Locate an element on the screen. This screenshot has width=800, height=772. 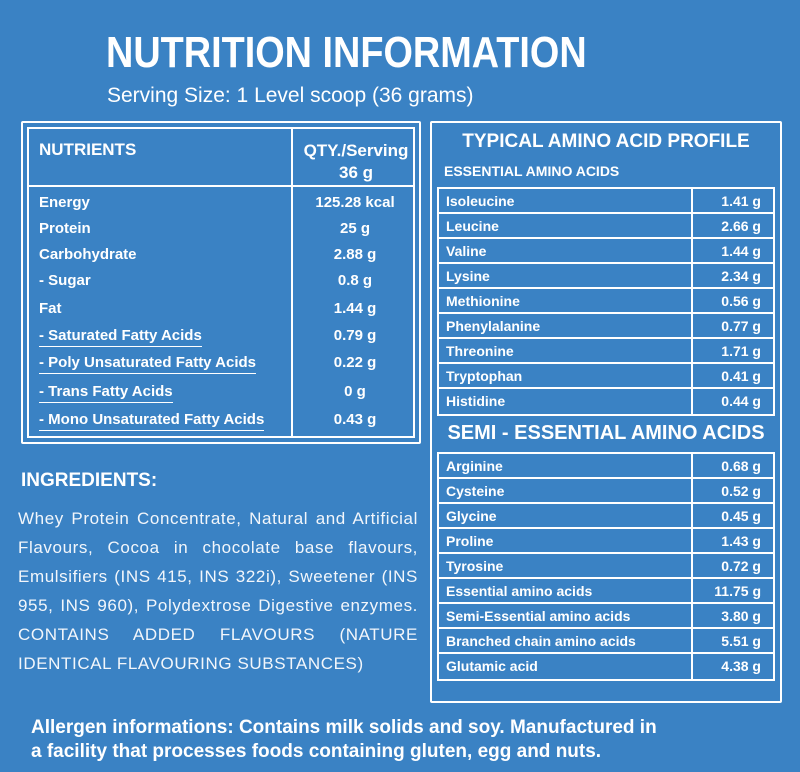
amino-qty: 1.43 g is located at coordinates (741, 541).